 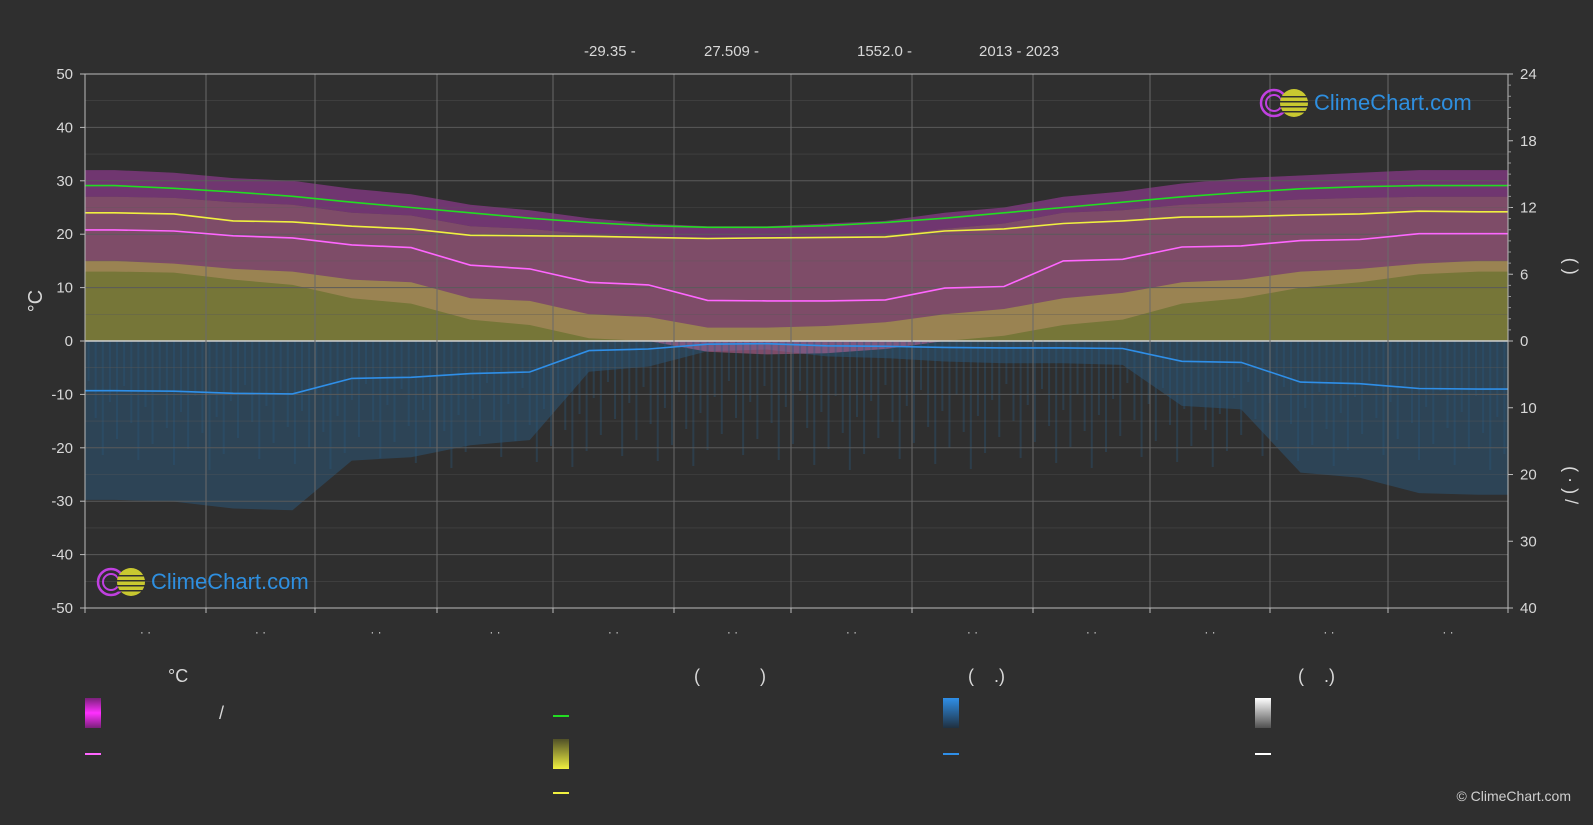 What do you see at coordinates (951, 713) in the screenshot?
I see `legend-precip-swatch` at bounding box center [951, 713].